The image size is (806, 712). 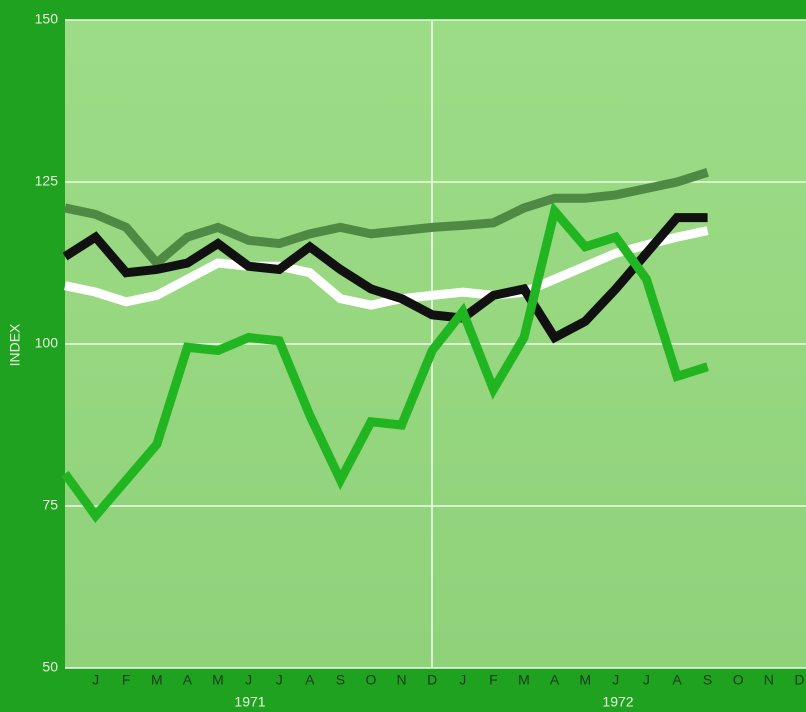 I want to click on y-tick-label: 150, so click(x=47, y=19).